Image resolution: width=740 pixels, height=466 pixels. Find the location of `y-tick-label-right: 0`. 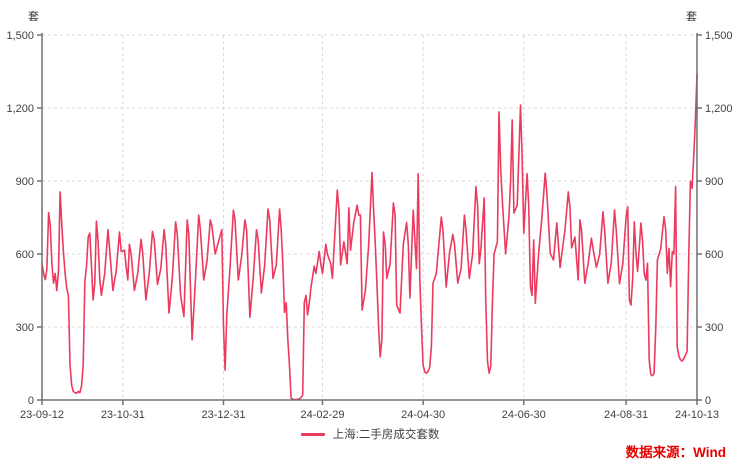

y-tick-label-right: 0 is located at coordinates (708, 401).